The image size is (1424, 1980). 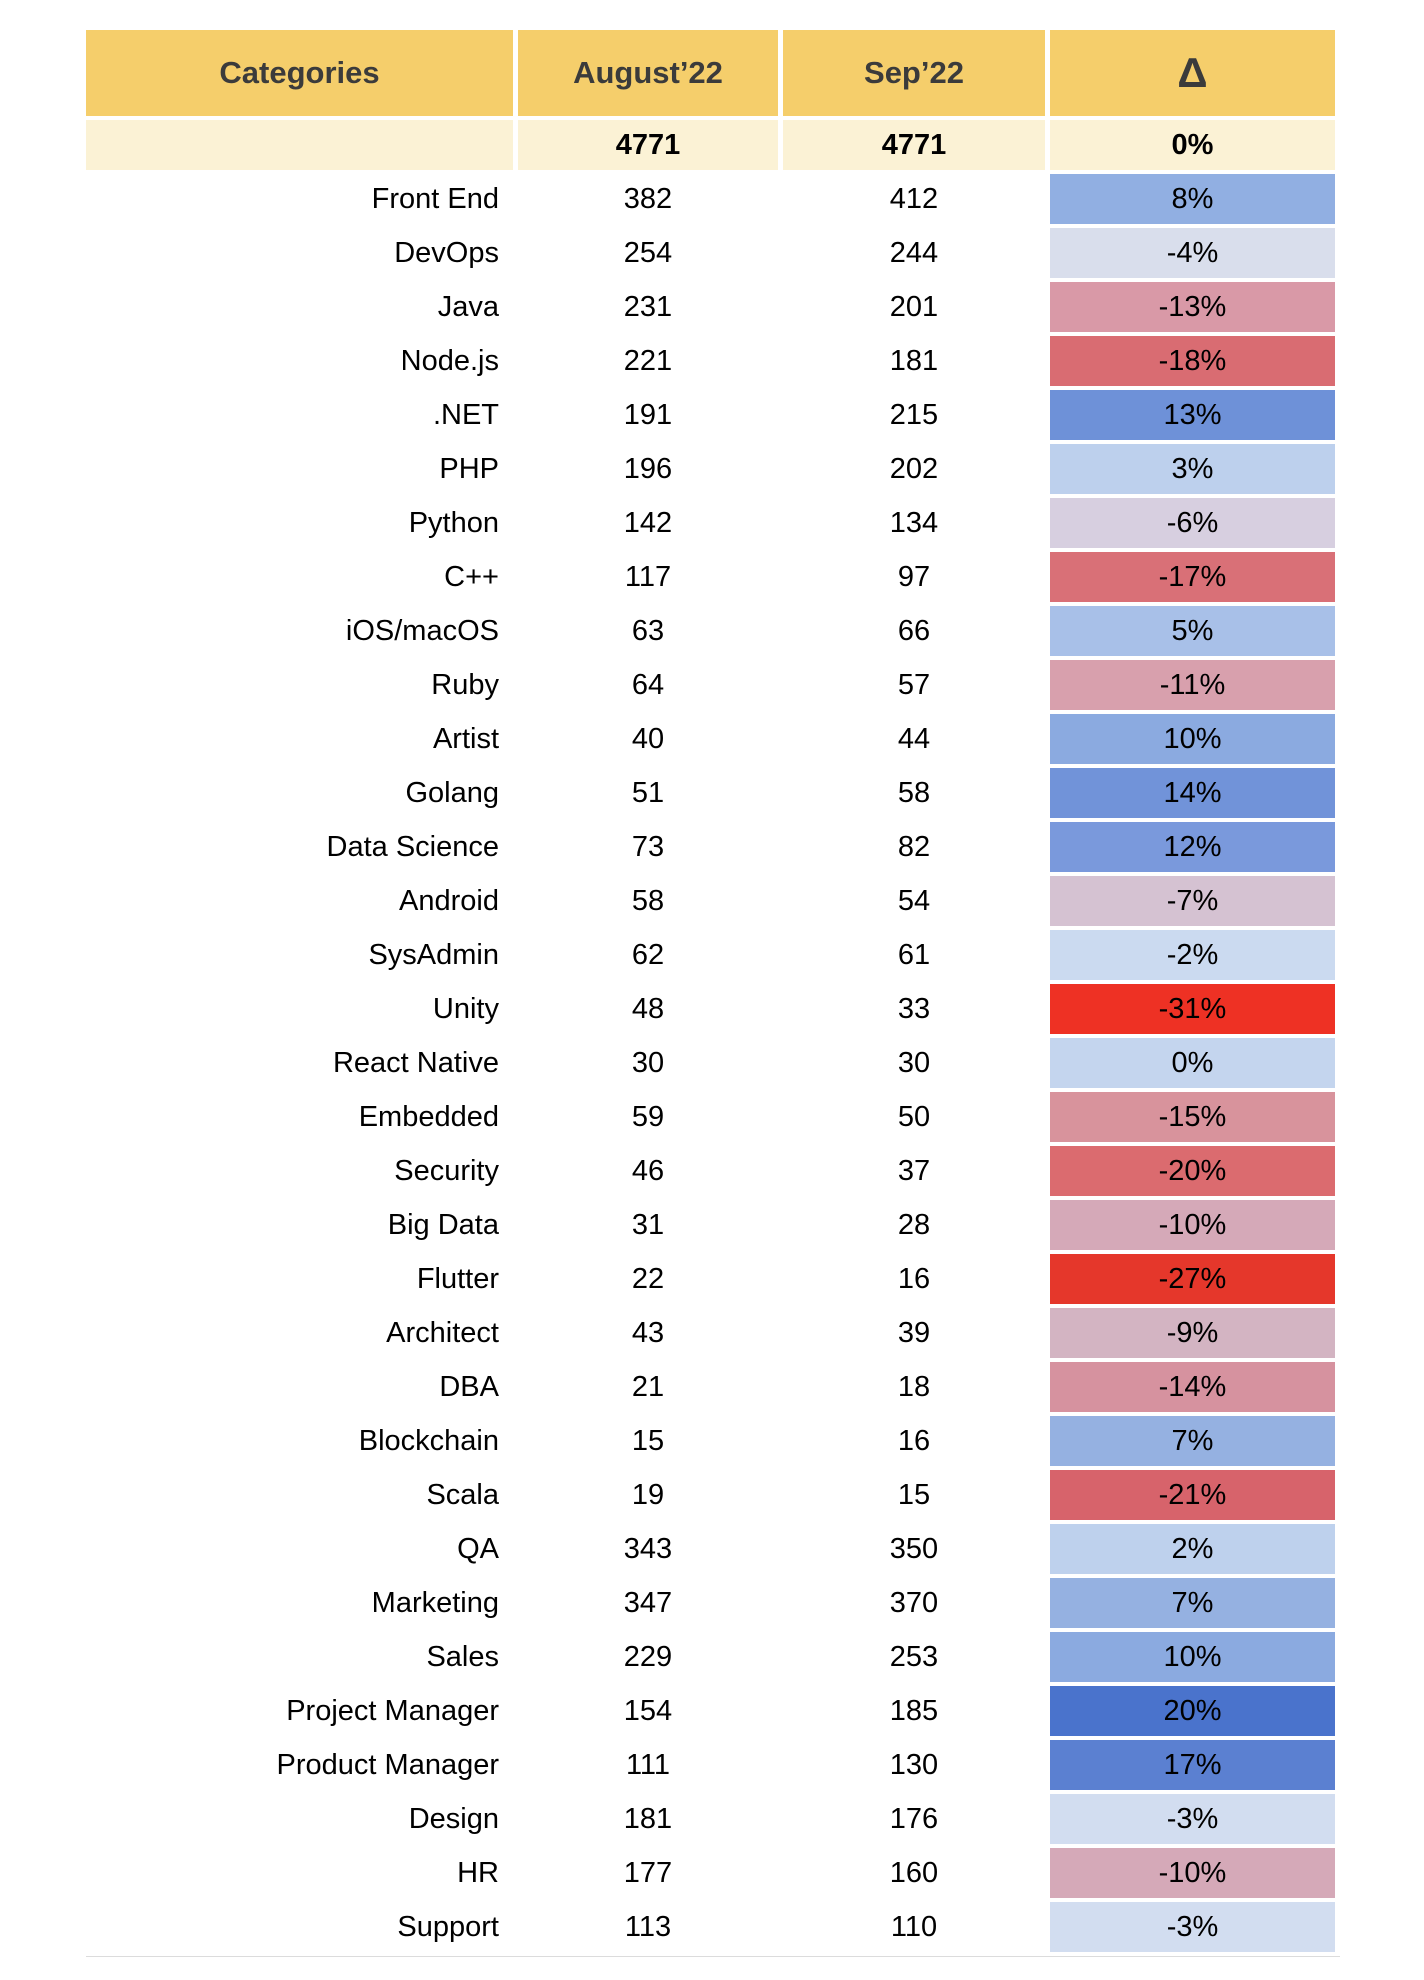 I want to click on table-row: Android 58 54 -7%, so click(x=710, y=901).